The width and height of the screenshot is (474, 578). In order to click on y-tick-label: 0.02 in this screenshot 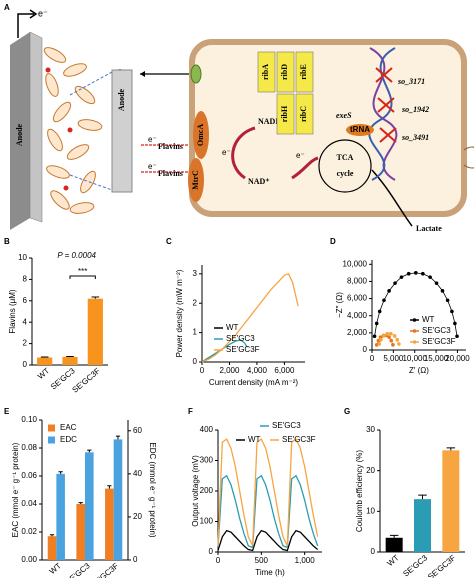, I will do `click(29, 531)`.